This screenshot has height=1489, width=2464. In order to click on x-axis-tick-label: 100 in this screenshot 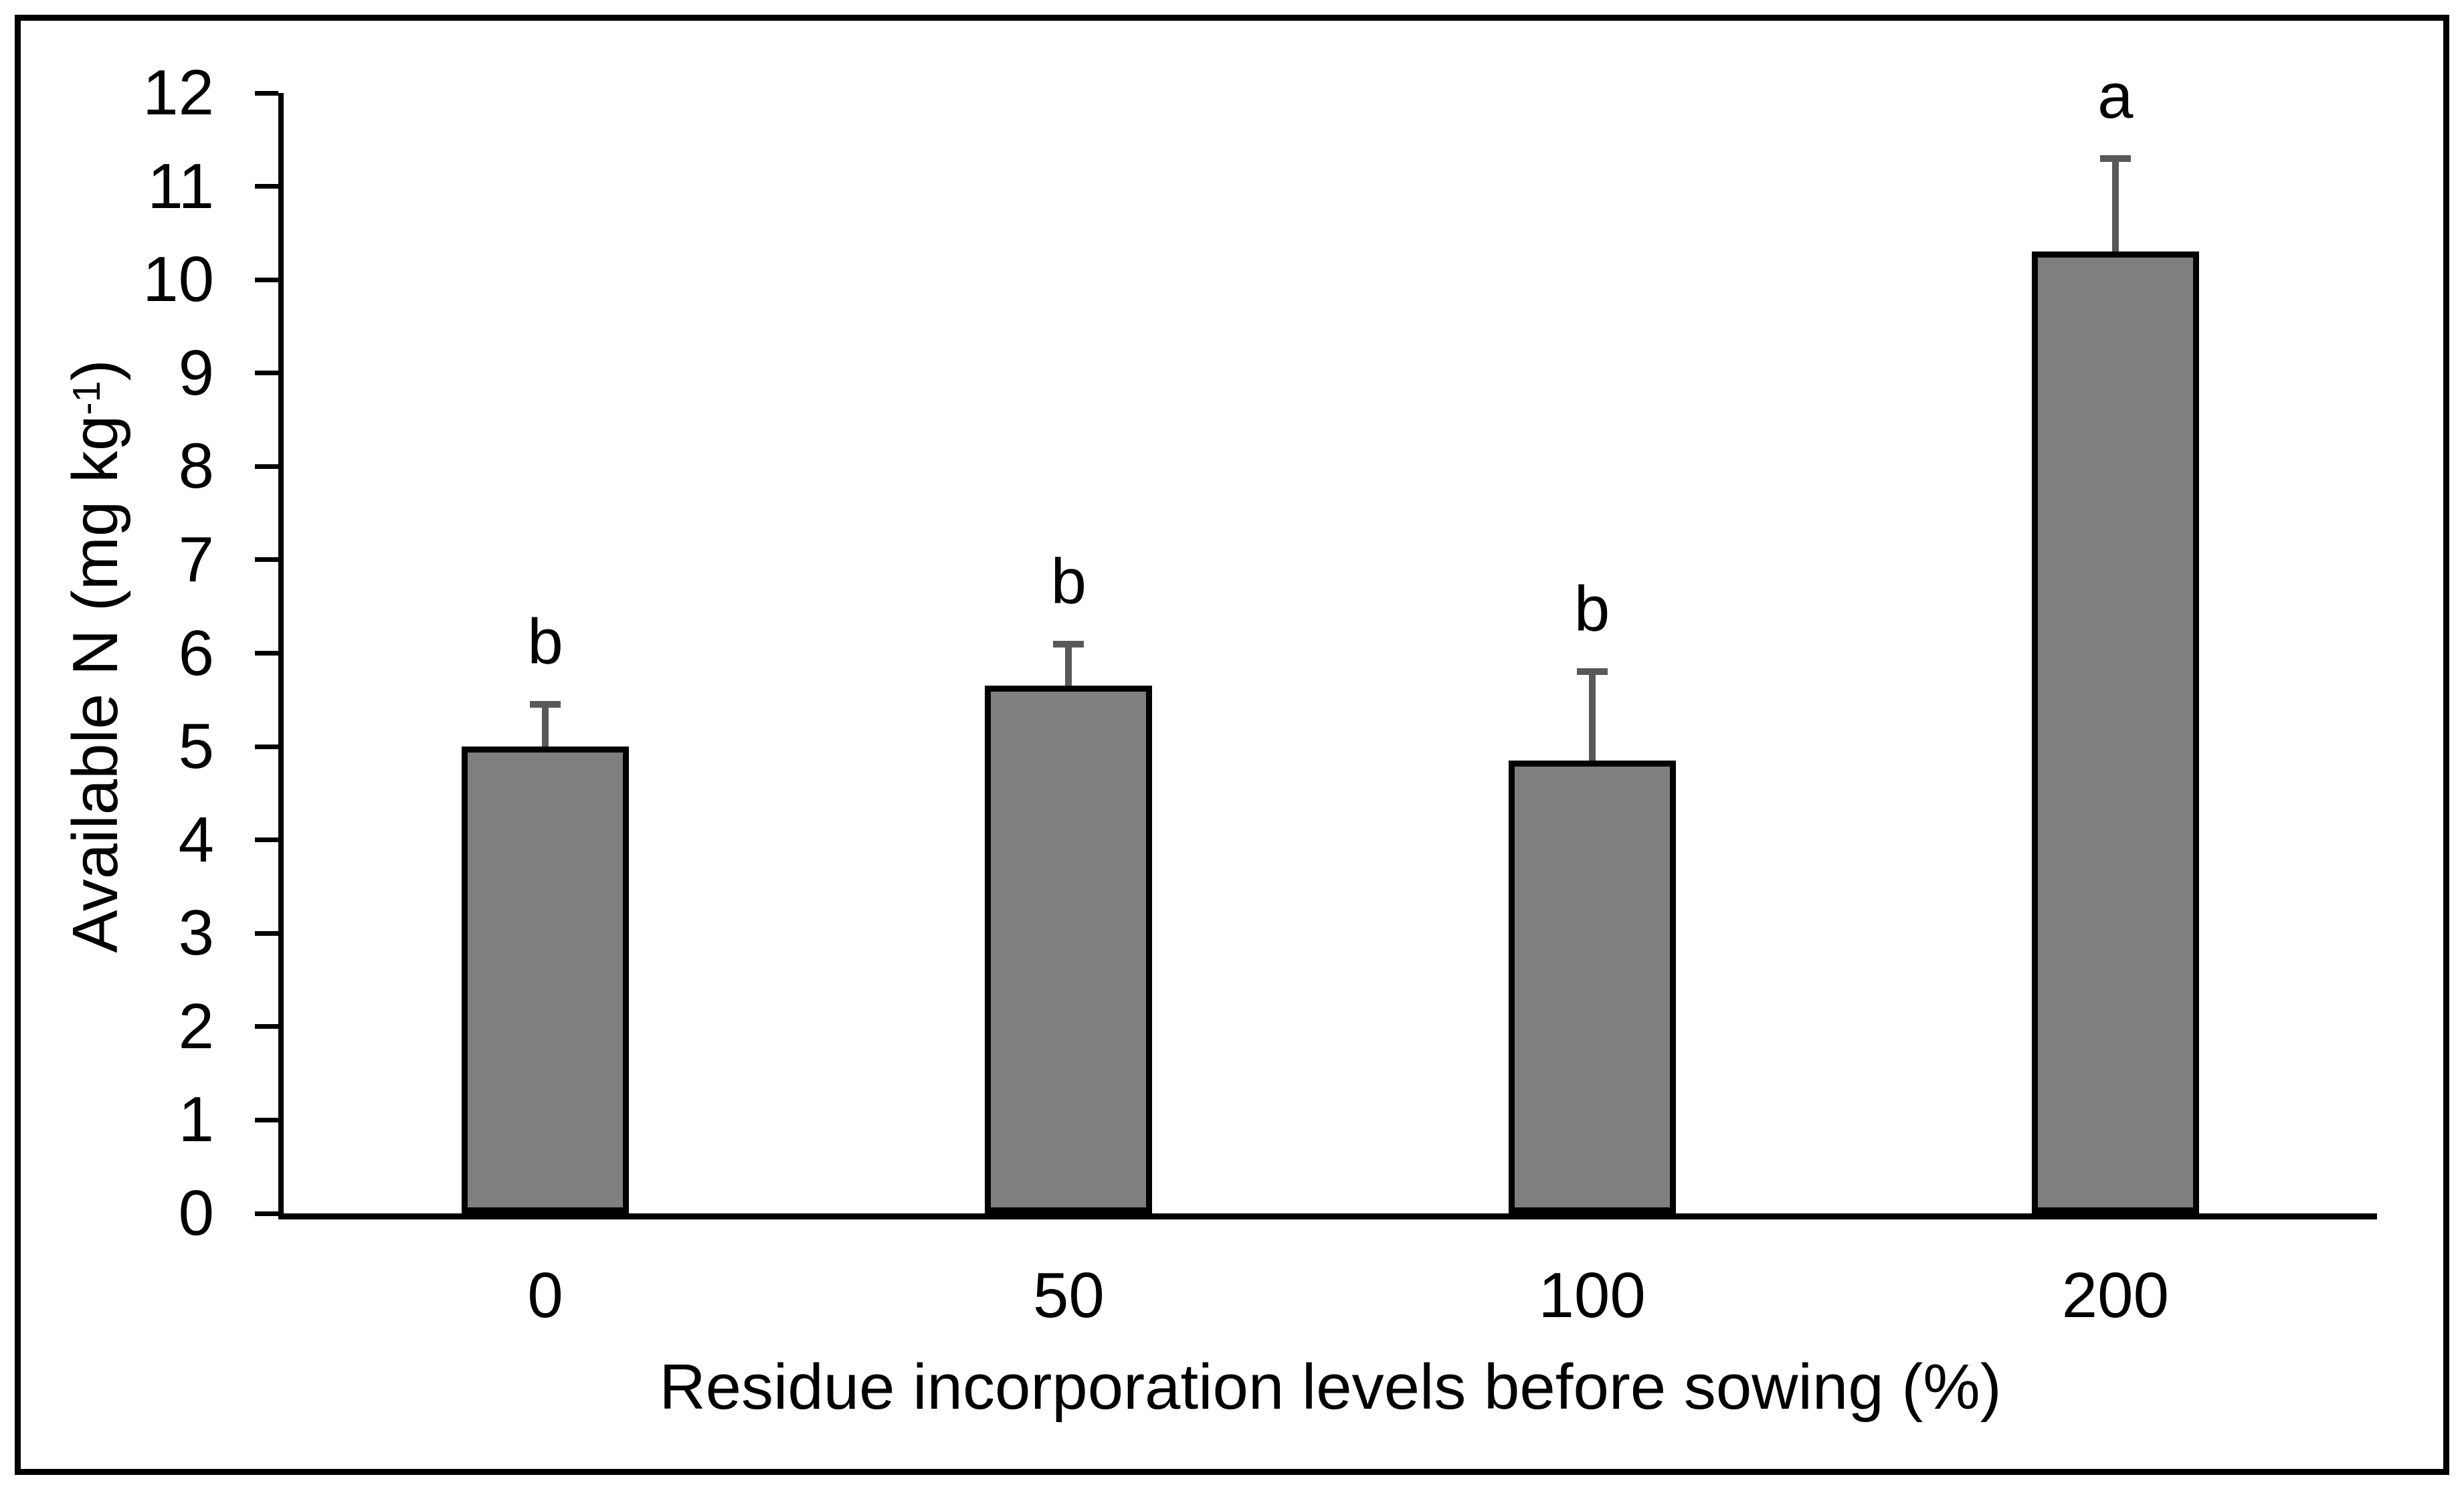, I will do `click(1592, 1295)`.